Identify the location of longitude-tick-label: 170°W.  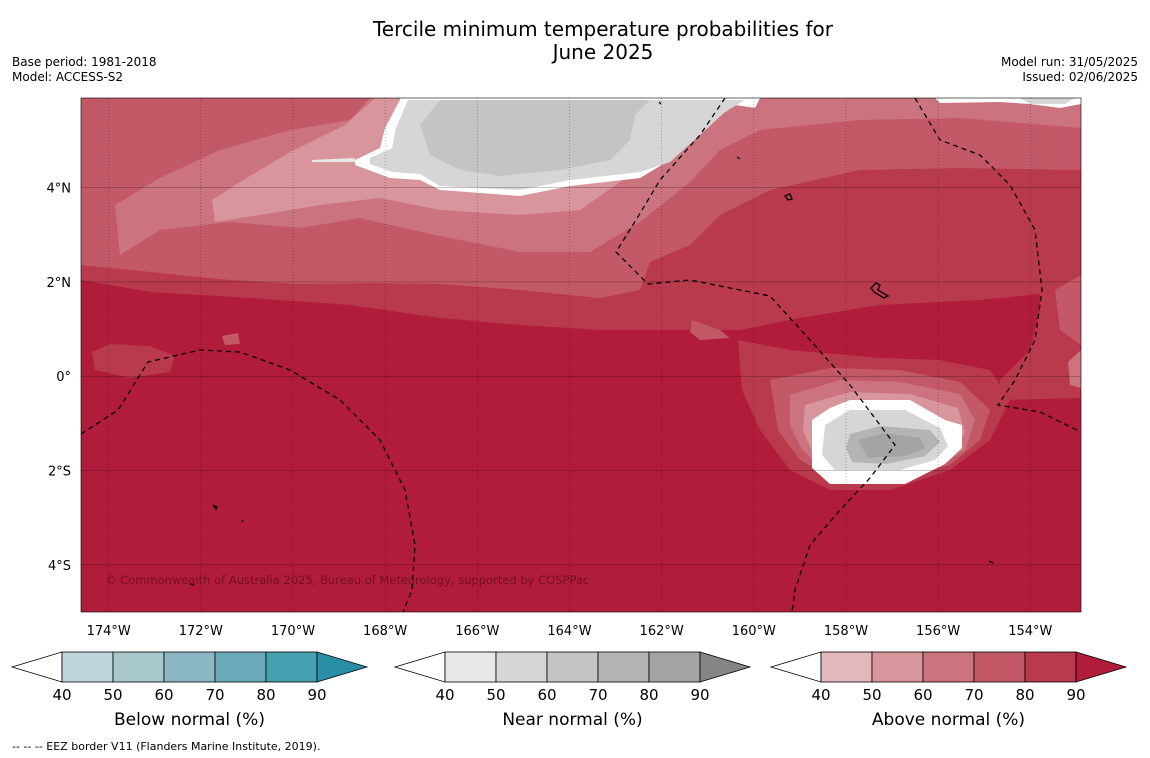
(293, 631).